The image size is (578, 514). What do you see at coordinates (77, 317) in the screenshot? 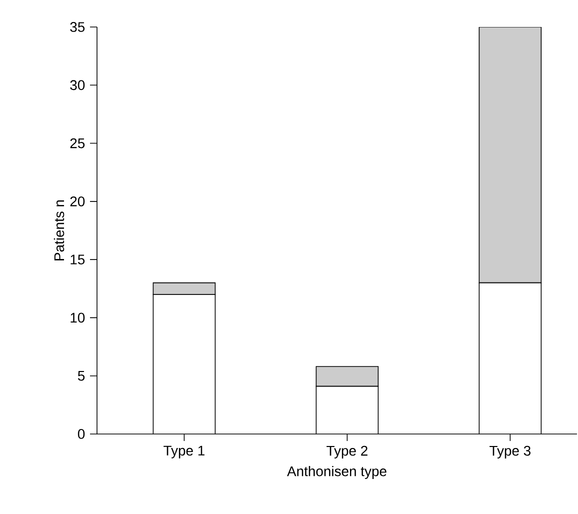
I see `y-tick-label: 10` at bounding box center [77, 317].